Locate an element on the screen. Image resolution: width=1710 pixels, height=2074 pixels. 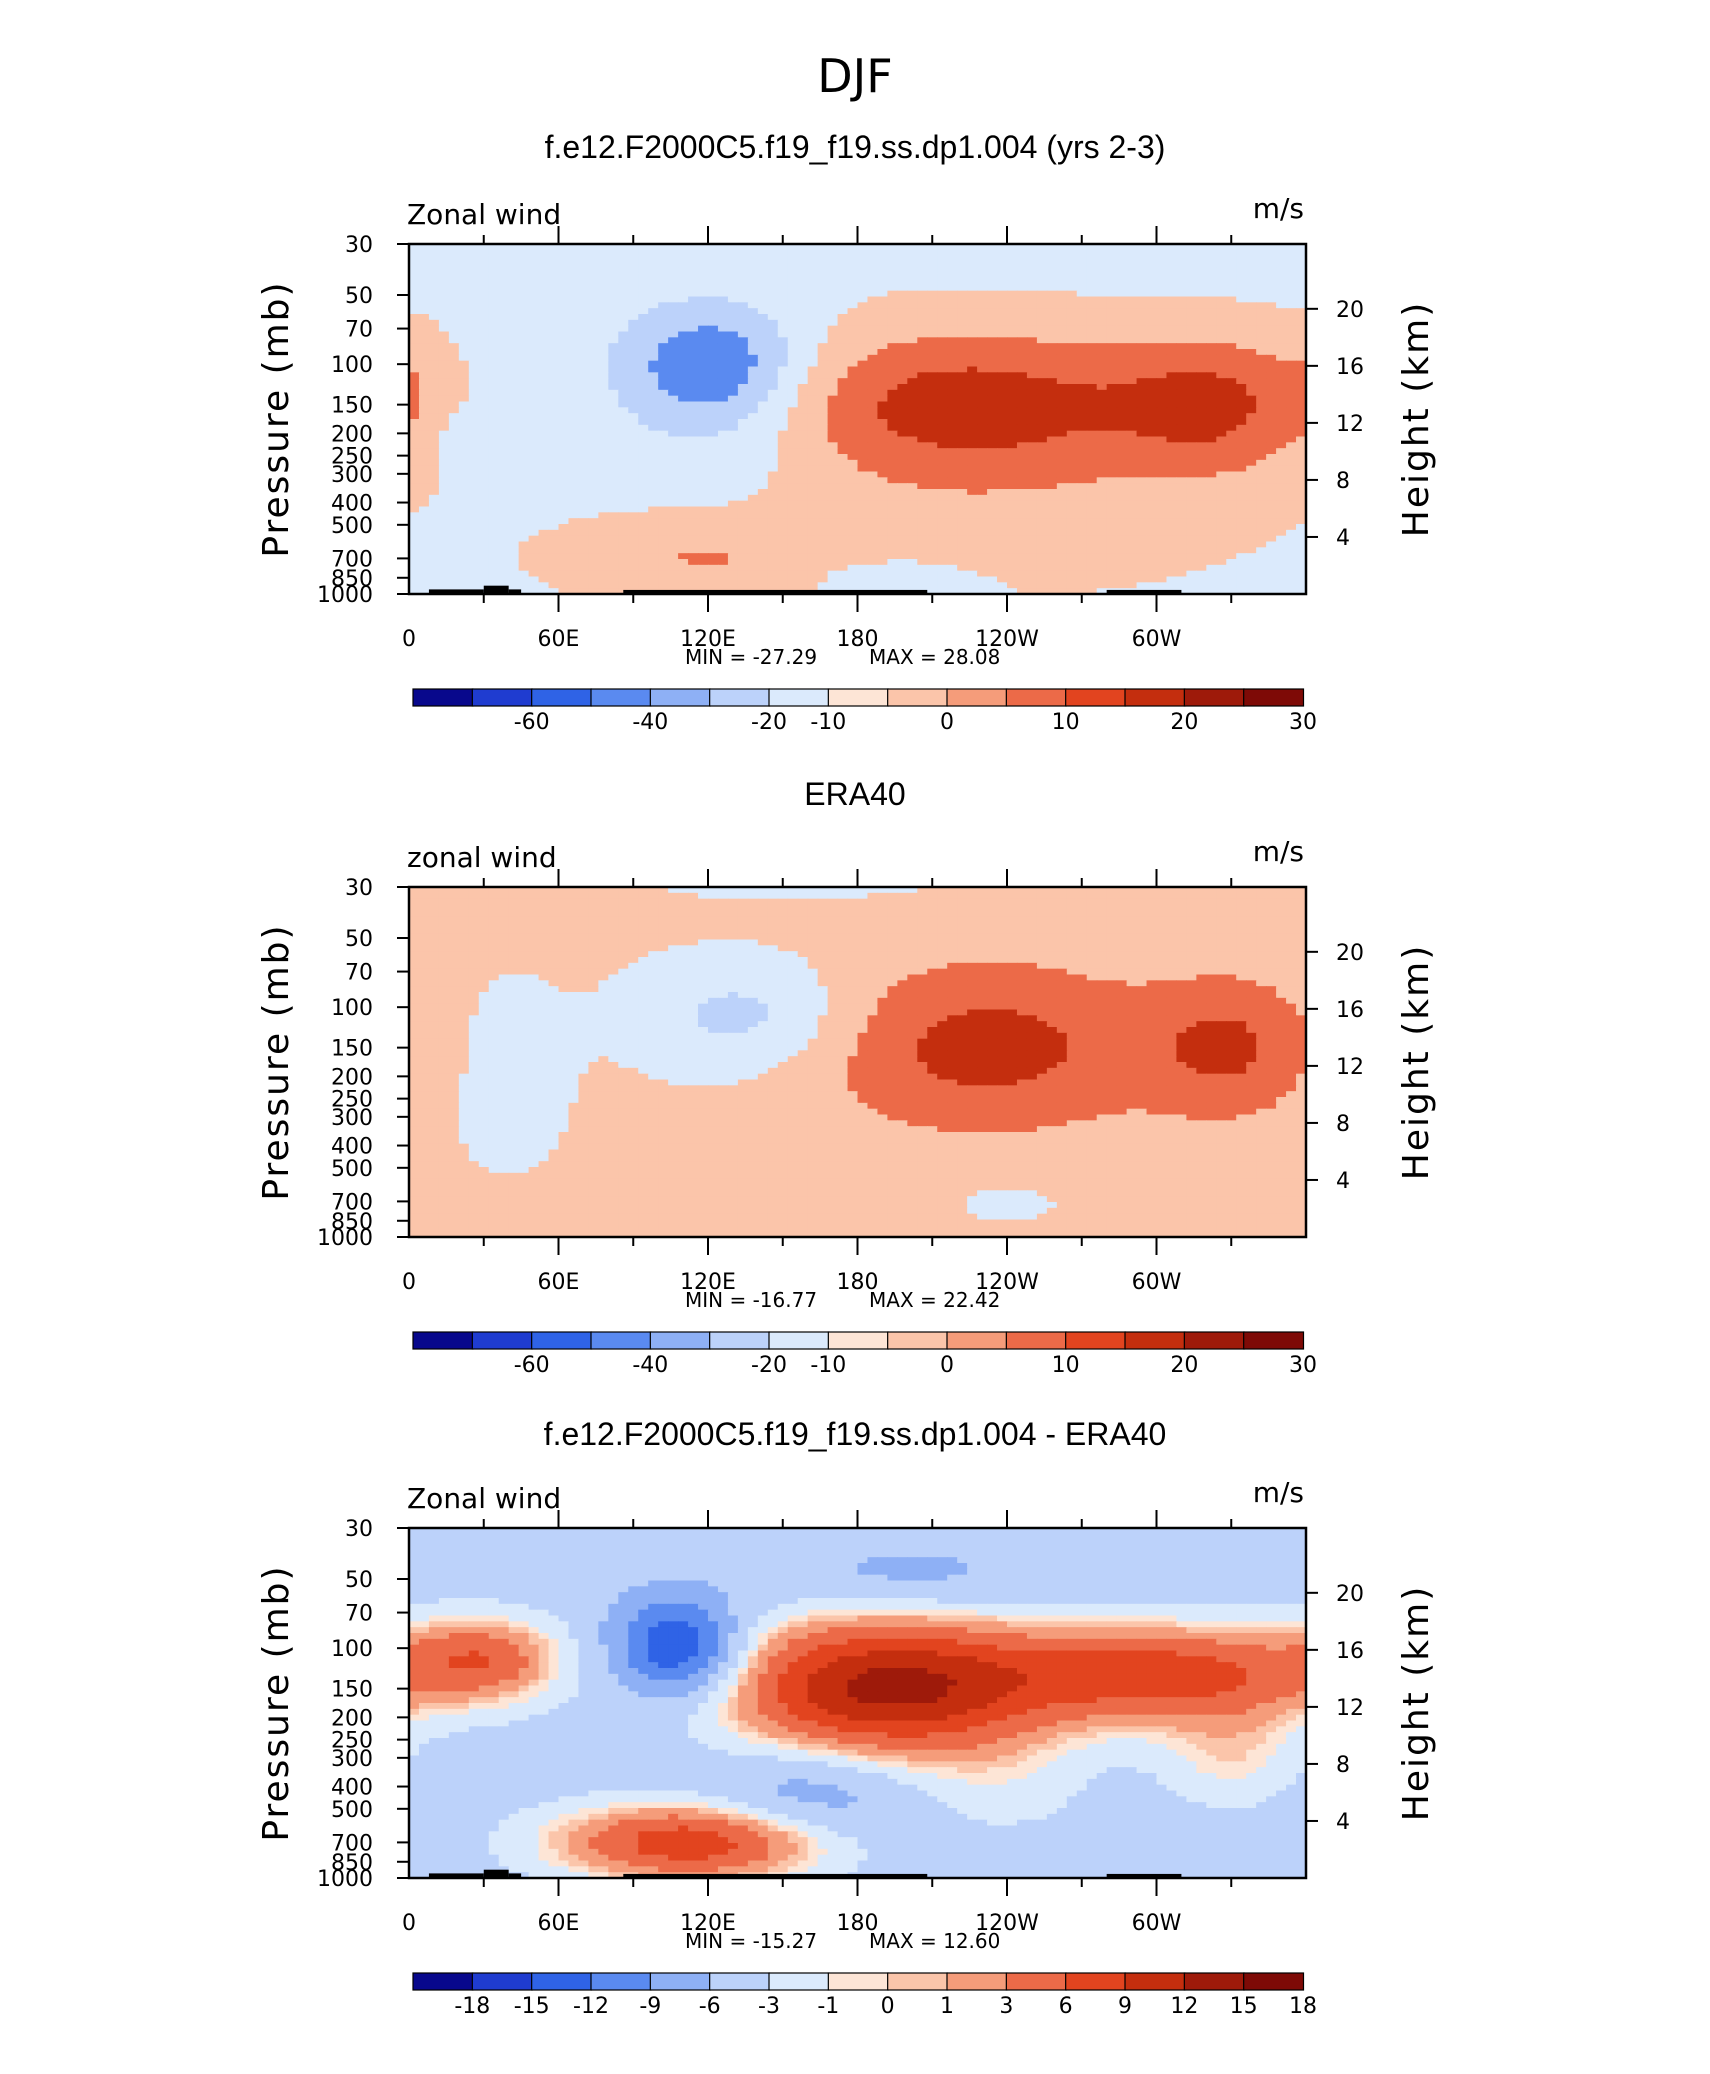
pressure-tick-label: 50 is located at coordinates (359, 939).